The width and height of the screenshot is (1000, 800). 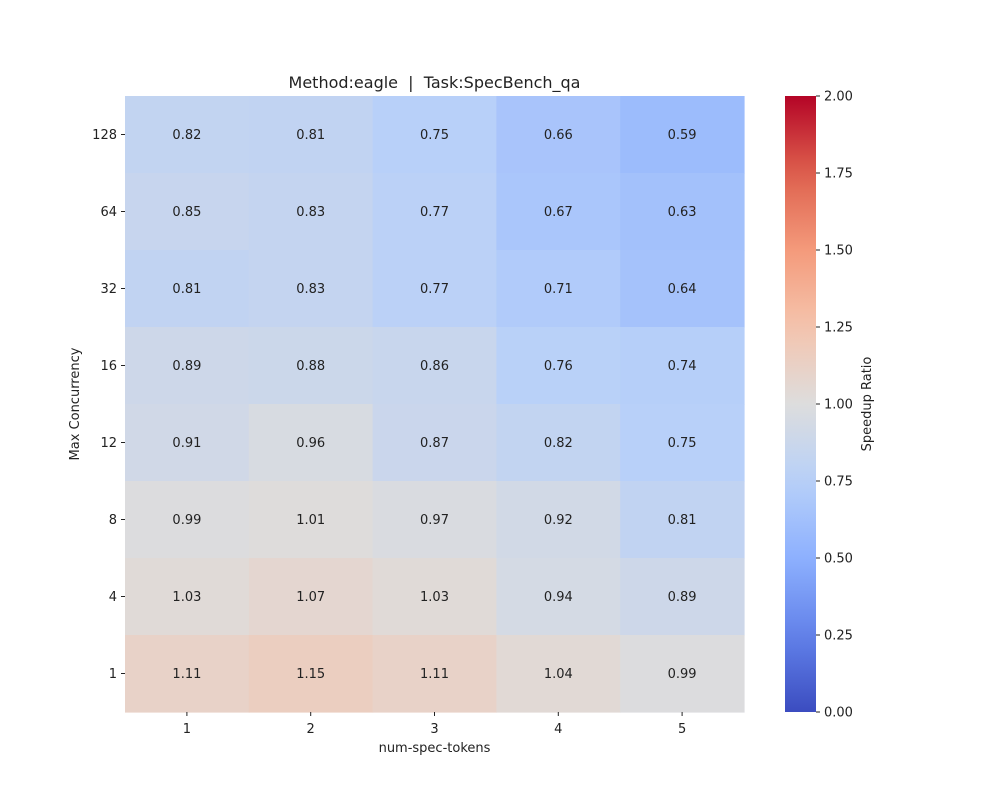 I want to click on cell-value-label: 0.86, so click(x=434, y=366).